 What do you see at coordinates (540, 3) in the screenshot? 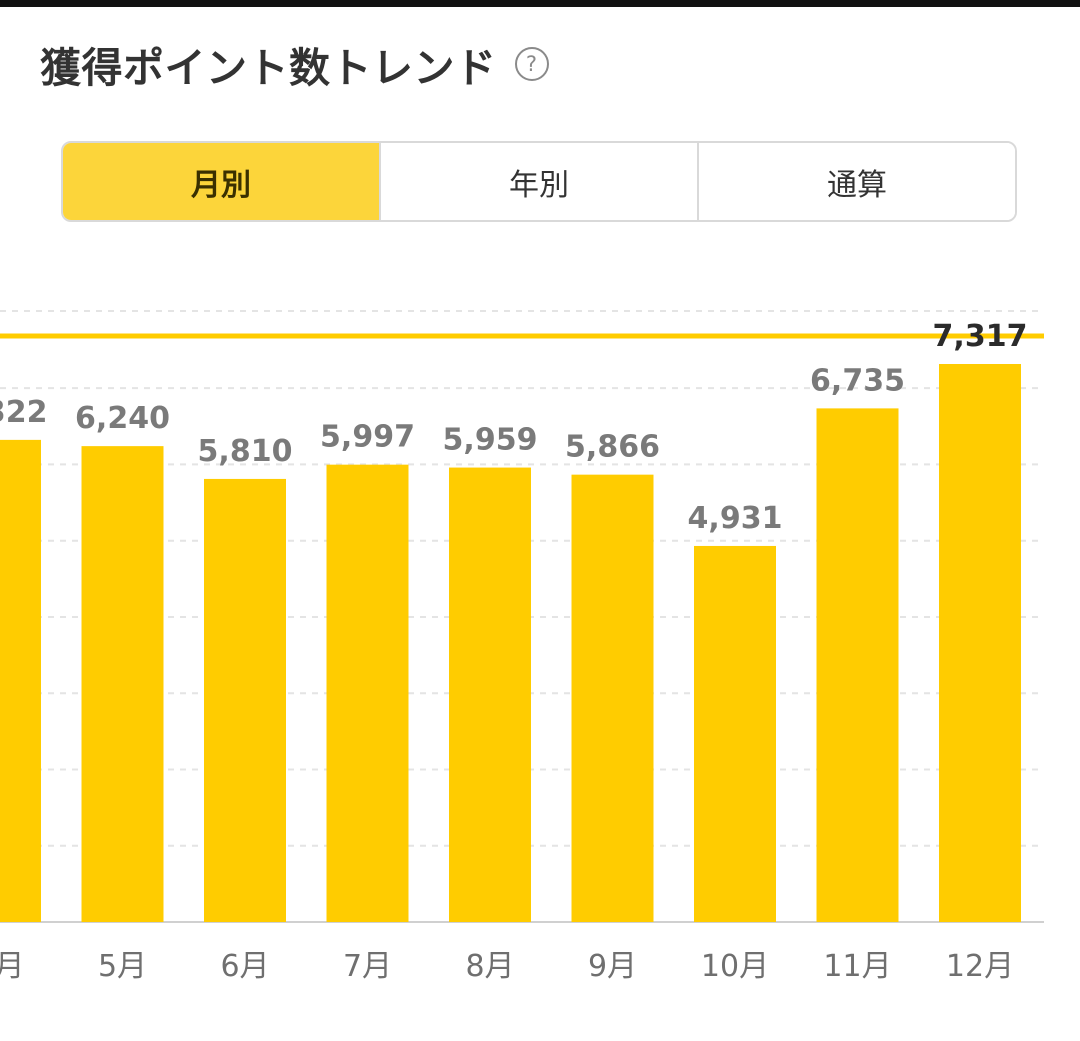
I see `top-status-bar` at bounding box center [540, 3].